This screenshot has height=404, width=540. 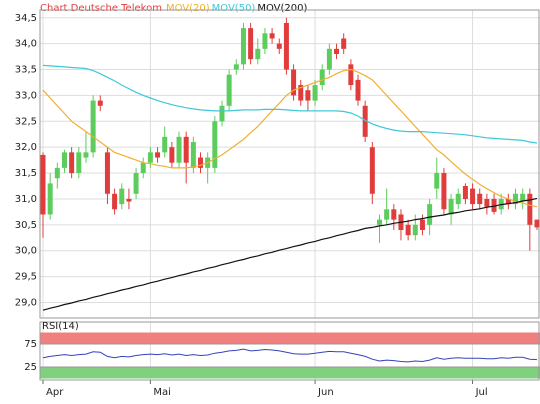 What do you see at coordinates (481, 392) in the screenshot?
I see `x-tick-label: Jul` at bounding box center [481, 392].